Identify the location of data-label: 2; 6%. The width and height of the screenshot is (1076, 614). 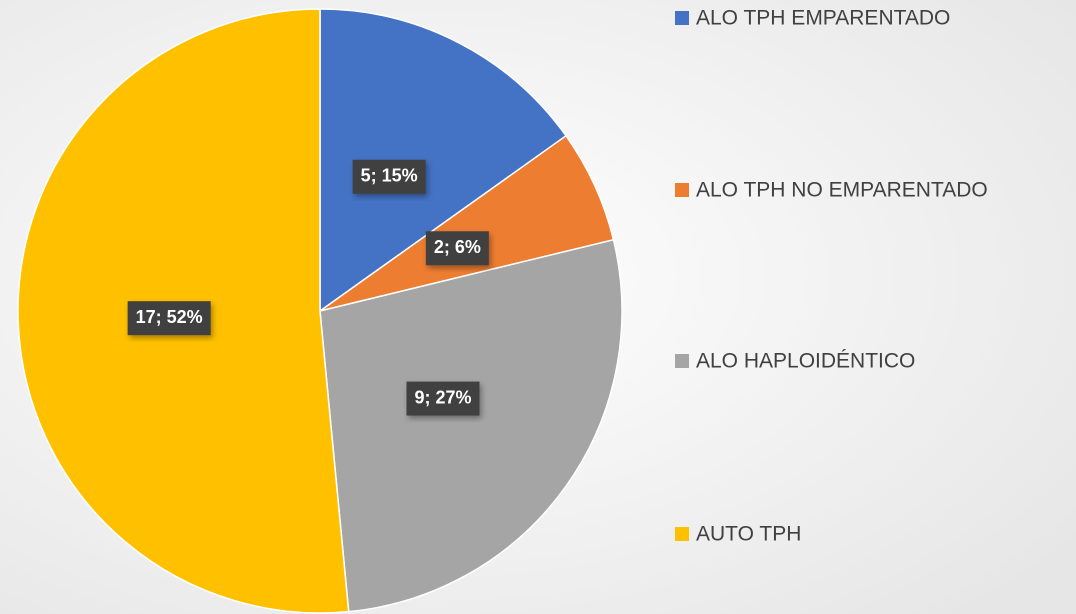
(457, 248).